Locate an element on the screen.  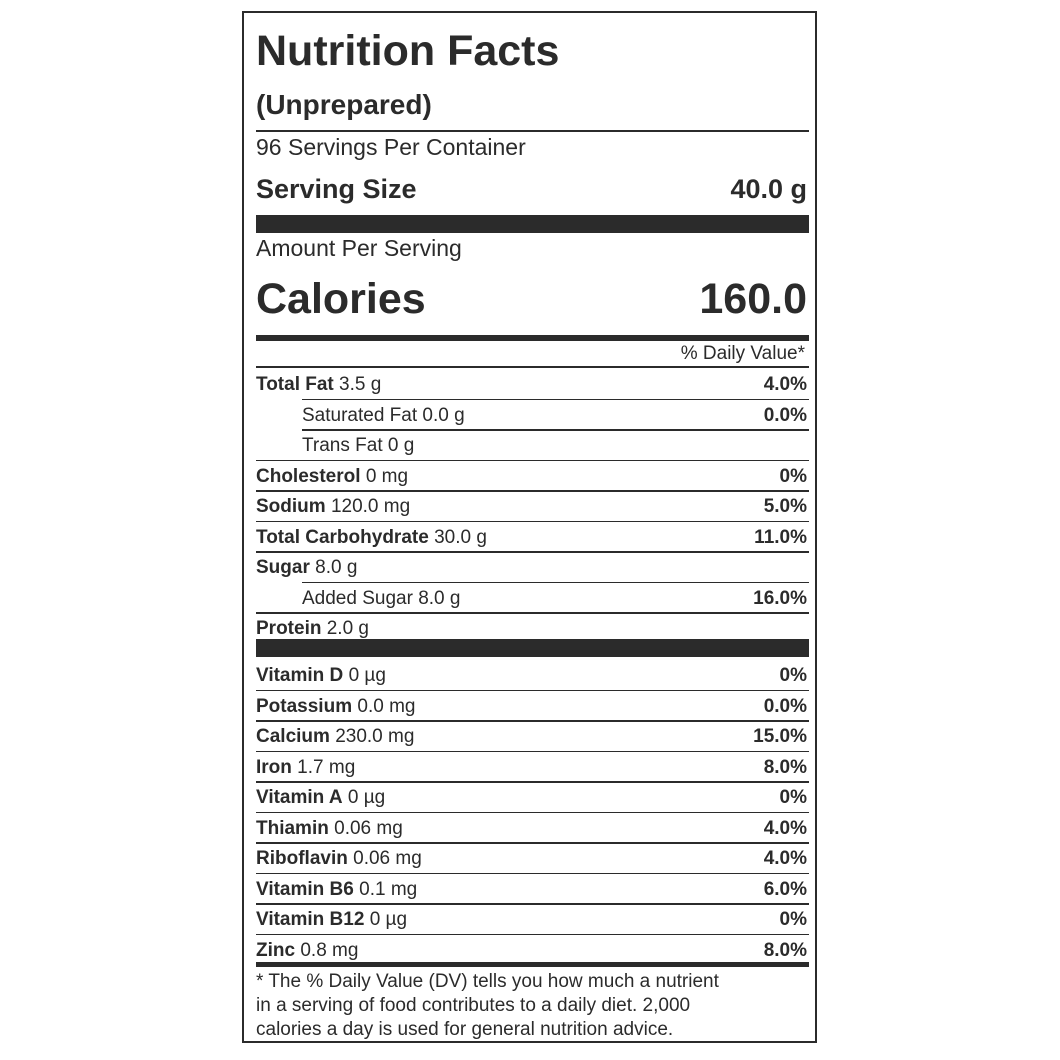
nutrient-amount: 0 g is located at coordinates (401, 445).